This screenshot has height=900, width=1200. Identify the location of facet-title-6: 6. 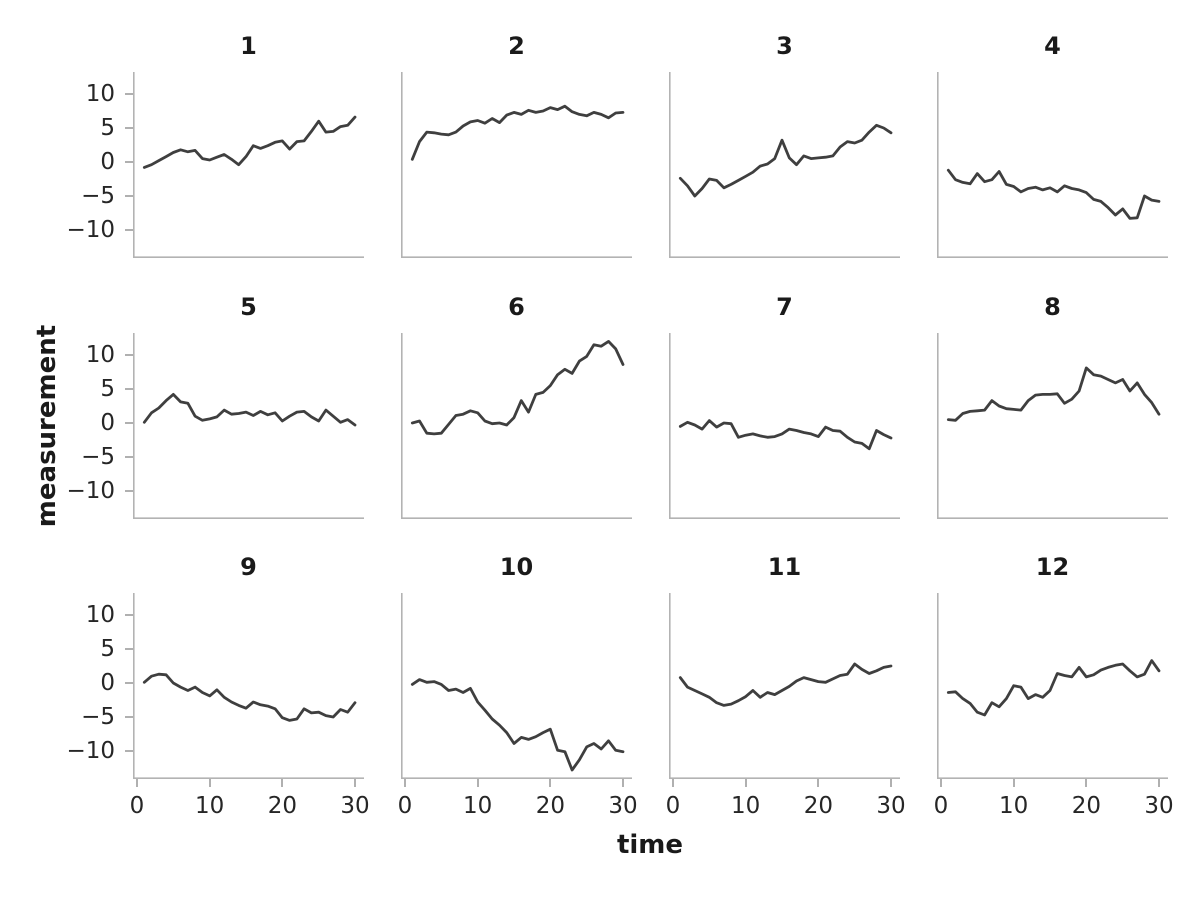
(516, 307).